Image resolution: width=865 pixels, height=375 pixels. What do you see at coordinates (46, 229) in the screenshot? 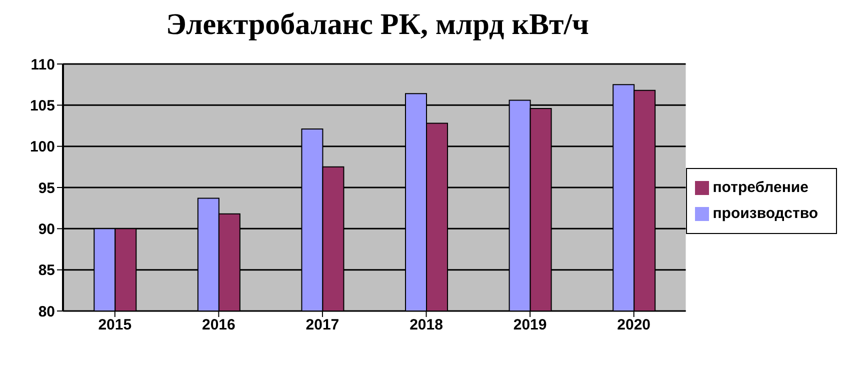
I see `y-tick-label: 90` at bounding box center [46, 229].